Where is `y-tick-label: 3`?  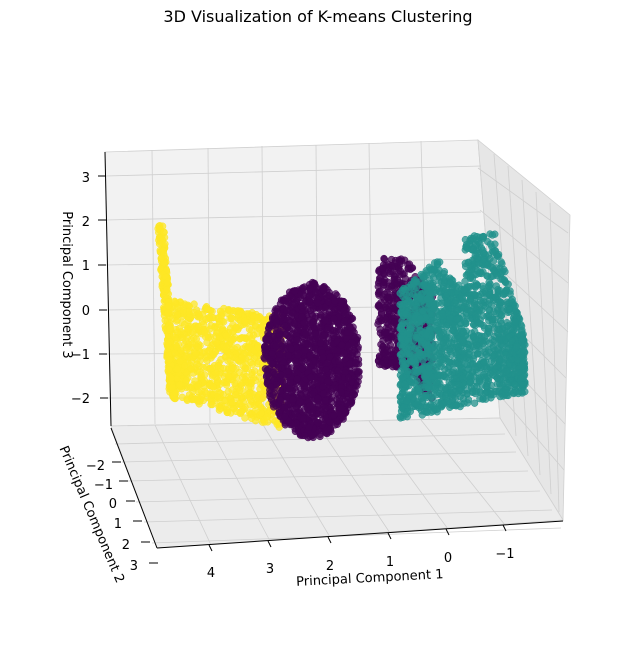
y-tick-label: 3 is located at coordinates (134, 566).